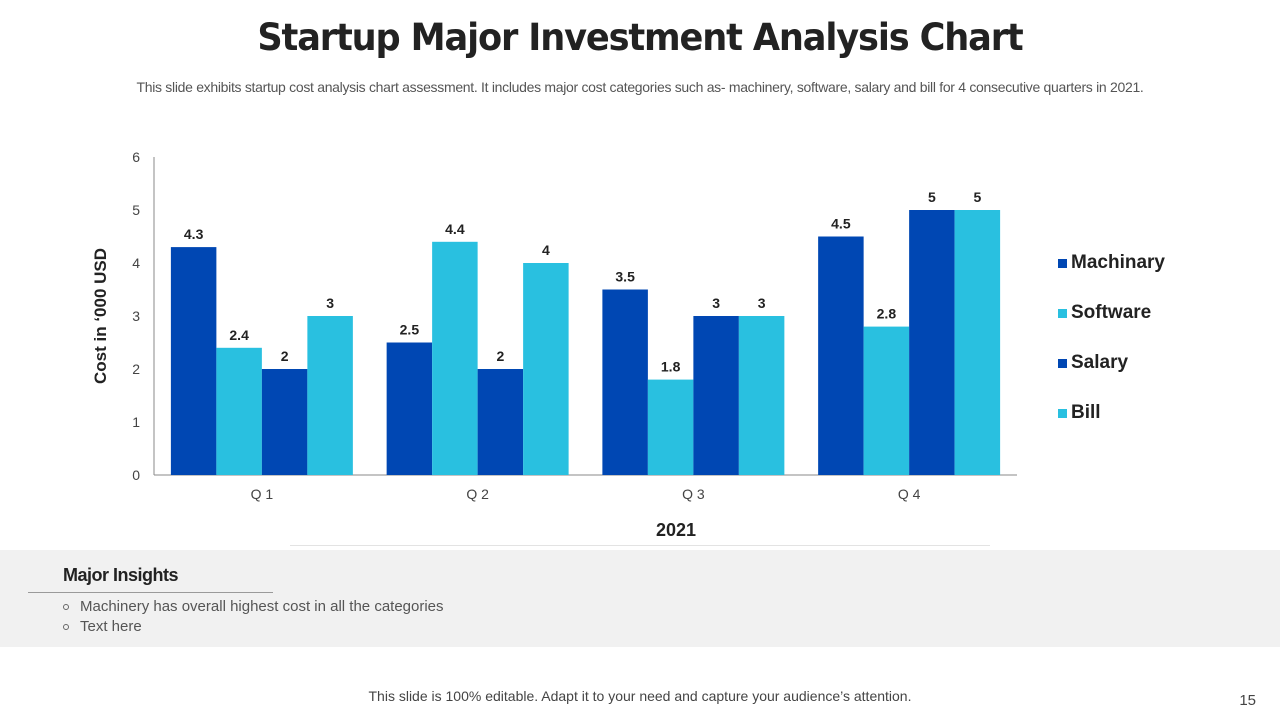  Describe the element at coordinates (239, 335) in the screenshot. I see `data-label: 2.4` at that location.